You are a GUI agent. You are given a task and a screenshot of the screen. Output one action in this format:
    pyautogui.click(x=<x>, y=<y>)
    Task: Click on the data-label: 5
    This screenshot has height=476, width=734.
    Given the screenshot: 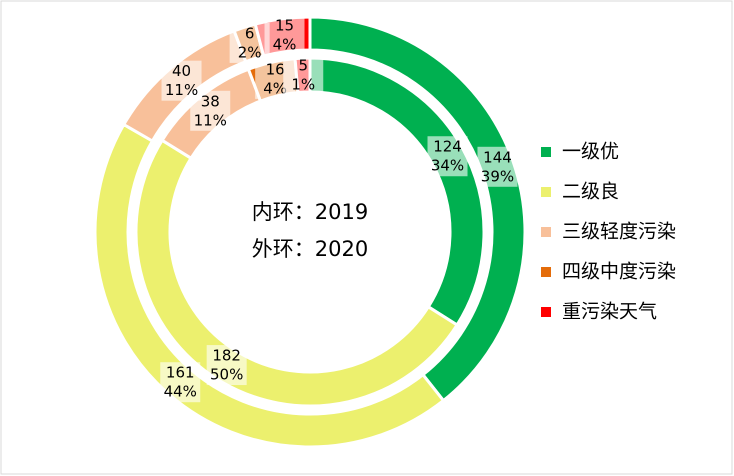 What is the action you would take?
    pyautogui.click(x=303, y=66)
    